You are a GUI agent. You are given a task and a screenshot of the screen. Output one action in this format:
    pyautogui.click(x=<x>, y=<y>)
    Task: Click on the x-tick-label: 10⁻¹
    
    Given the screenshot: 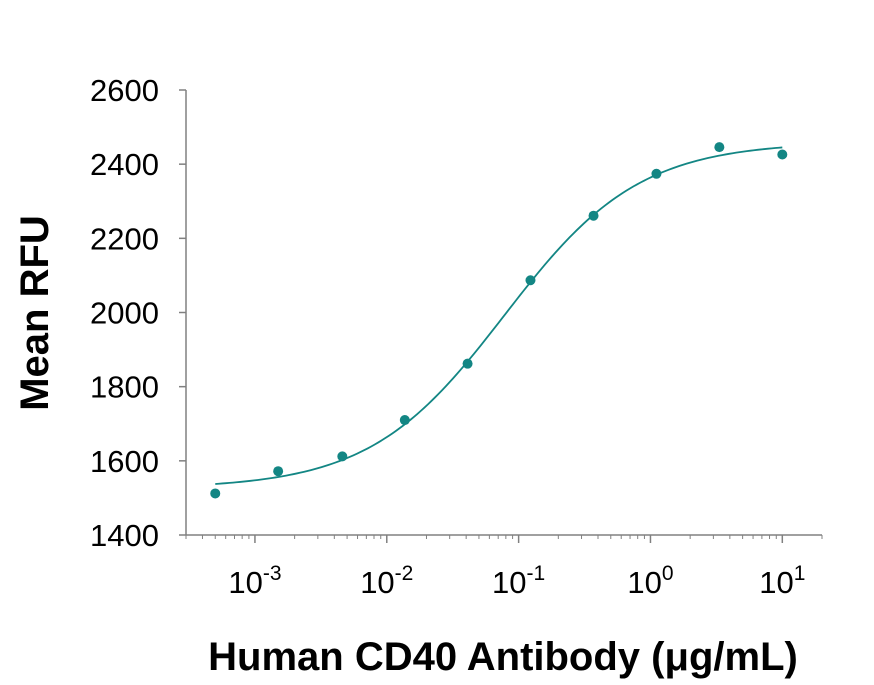 What is the action you would take?
    pyautogui.click(x=518, y=581)
    